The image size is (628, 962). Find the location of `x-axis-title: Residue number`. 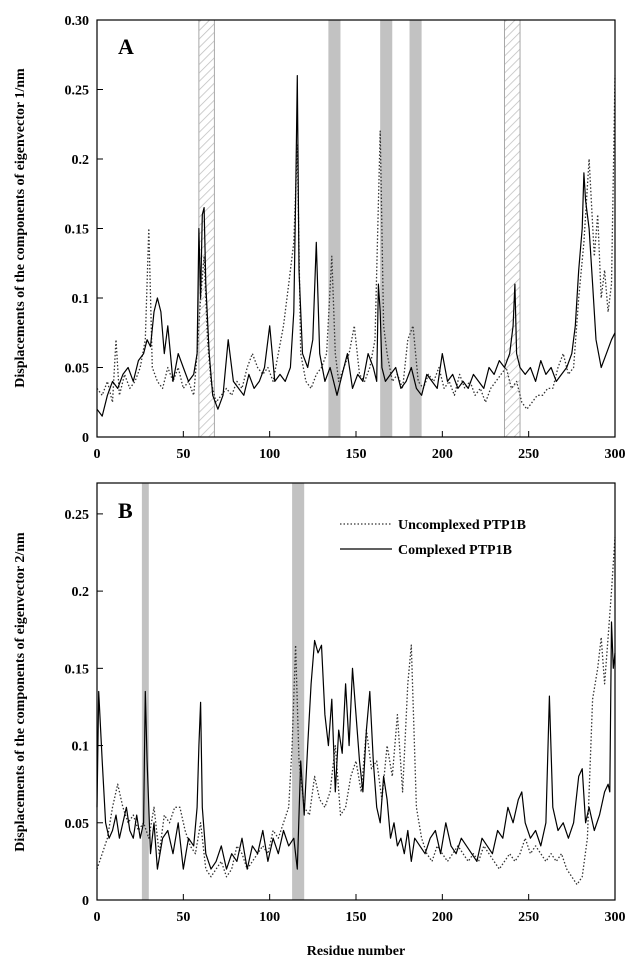

x-axis-title: Residue number is located at coordinates (356, 951).